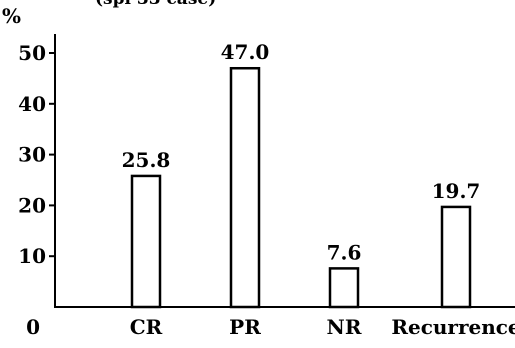 This screenshot has width=515, height=348. What do you see at coordinates (344, 288) in the screenshot?
I see `bar-nr` at bounding box center [344, 288].